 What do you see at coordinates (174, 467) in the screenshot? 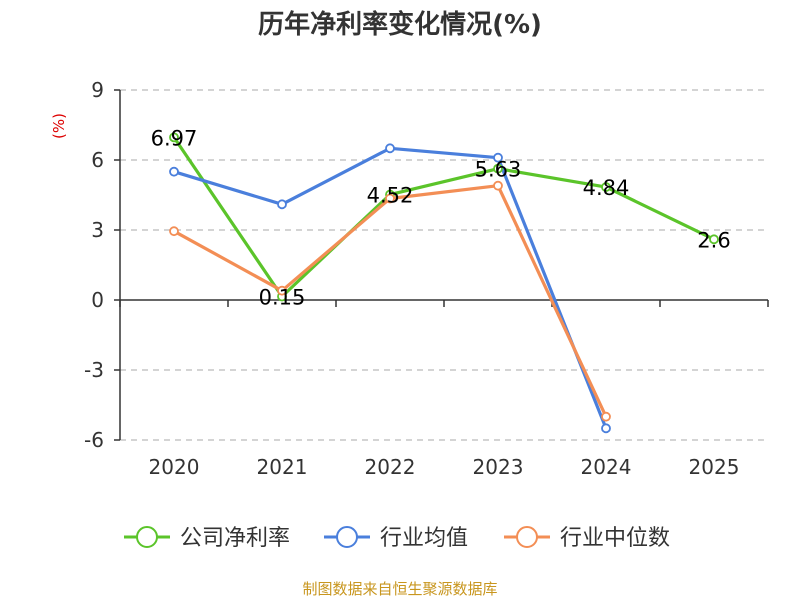
I see `x-tick-label: 2020` at bounding box center [174, 467].